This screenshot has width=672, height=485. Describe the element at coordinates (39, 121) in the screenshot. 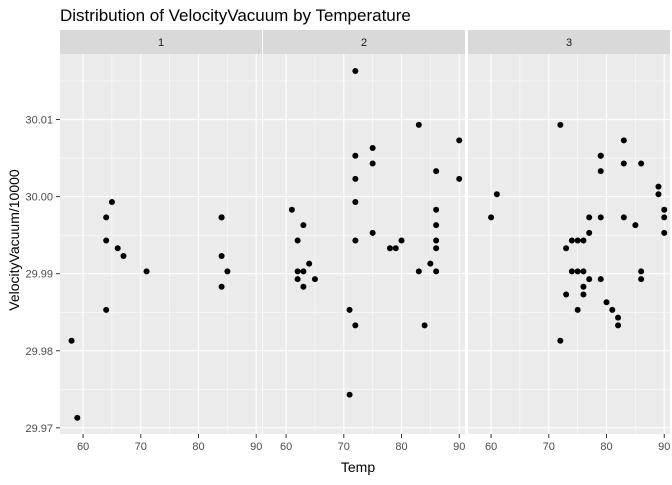

I see `y-tick-label: 30.01` at that location.